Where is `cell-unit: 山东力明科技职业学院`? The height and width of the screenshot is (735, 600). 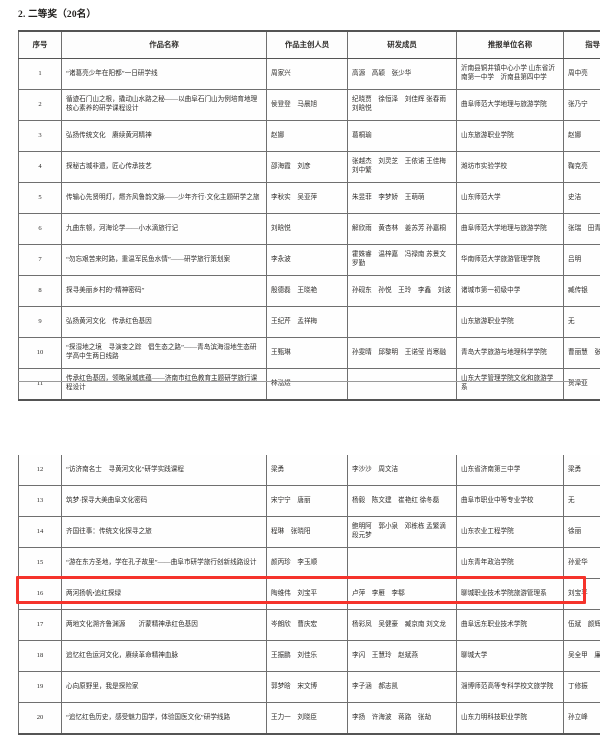 cell-unit: 山东力明科技职业学院 is located at coordinates (510, 719).